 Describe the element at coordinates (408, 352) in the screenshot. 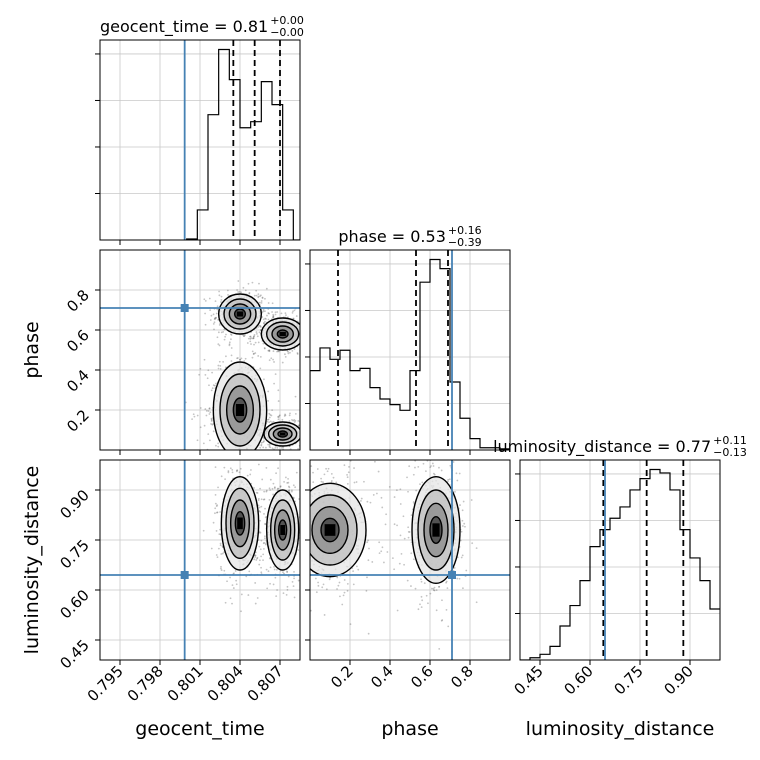

I see `histogram-panel-phase` at that location.